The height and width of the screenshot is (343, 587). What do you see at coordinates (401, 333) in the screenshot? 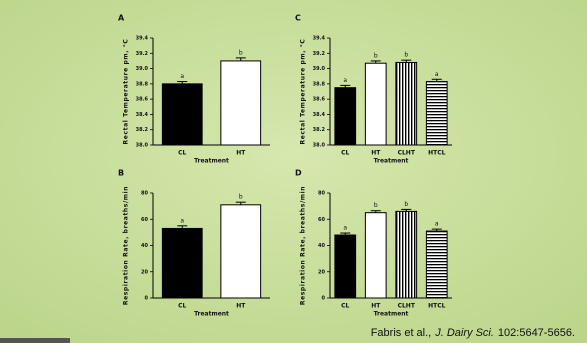
I see `citation-authors: Fabris et al.,` at bounding box center [401, 333].